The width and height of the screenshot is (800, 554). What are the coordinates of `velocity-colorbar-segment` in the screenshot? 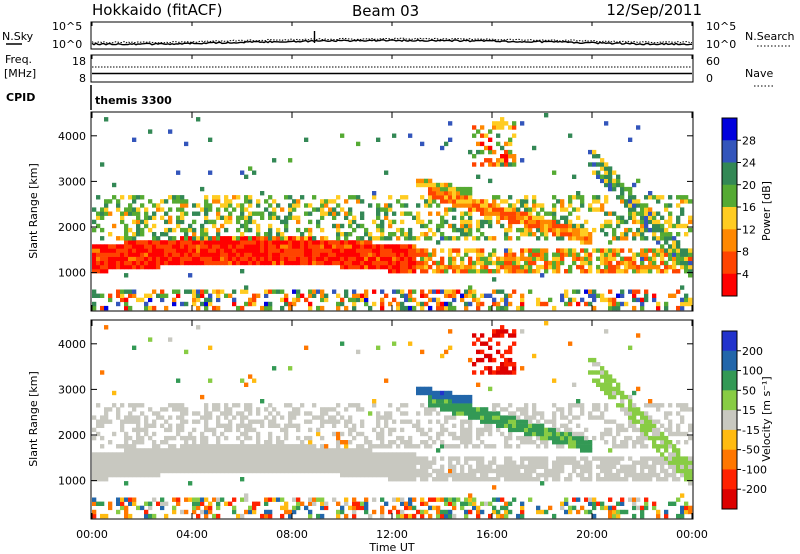 It's located at (729, 420).